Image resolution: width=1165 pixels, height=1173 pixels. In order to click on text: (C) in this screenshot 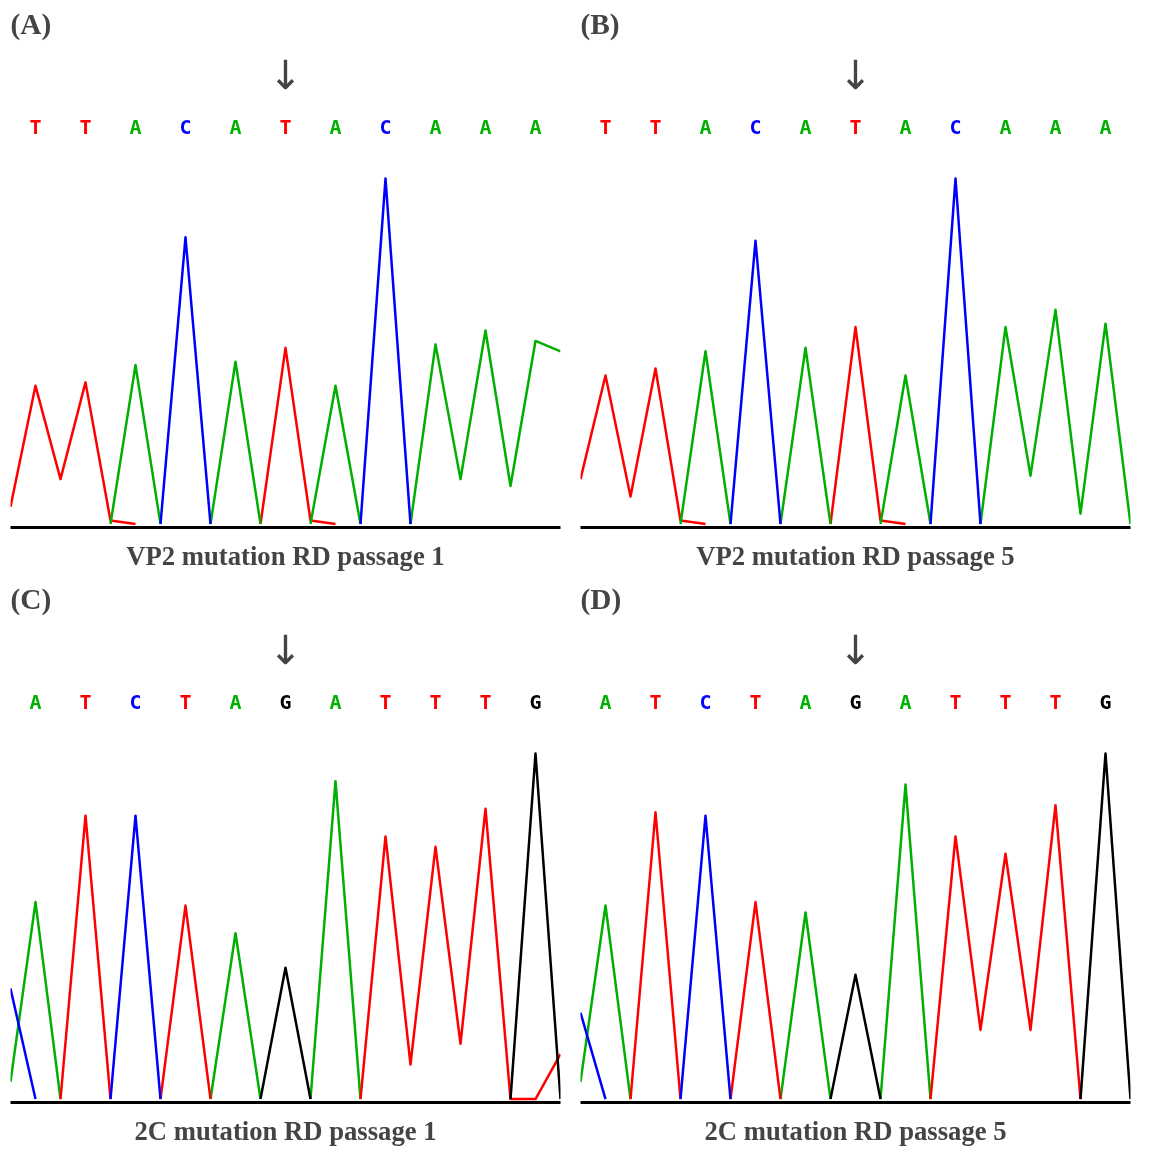, I will do `click(31, 599)`.